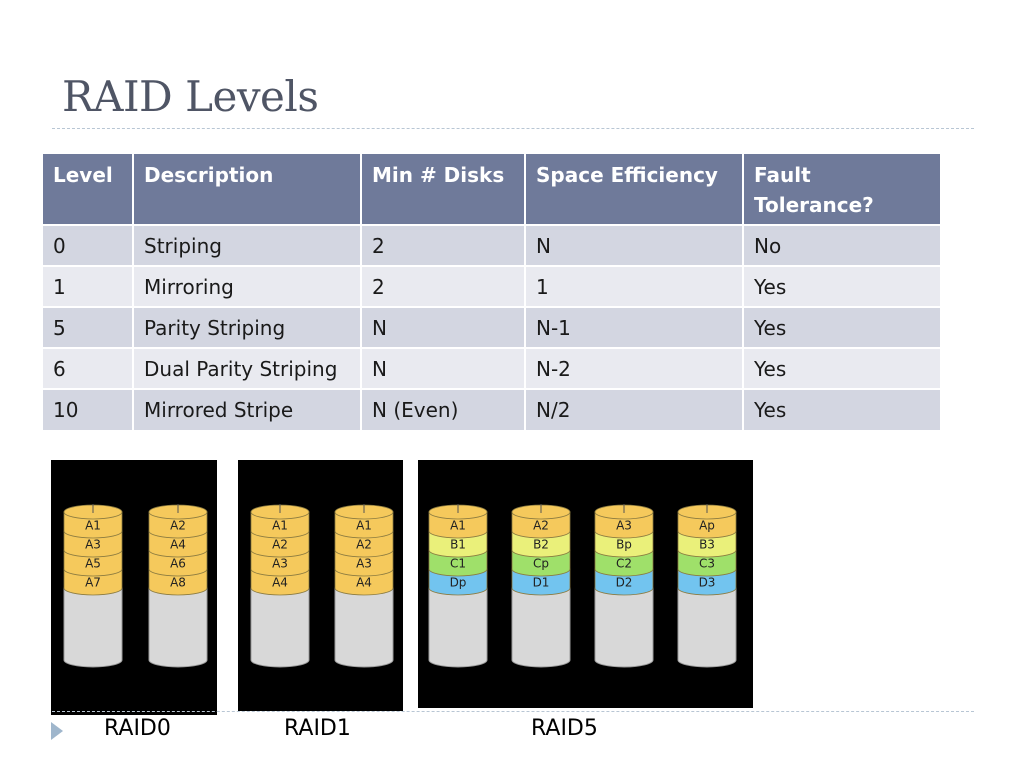  Describe the element at coordinates (841, 245) in the screenshot. I see `cell-fault-tolerance: No` at that location.